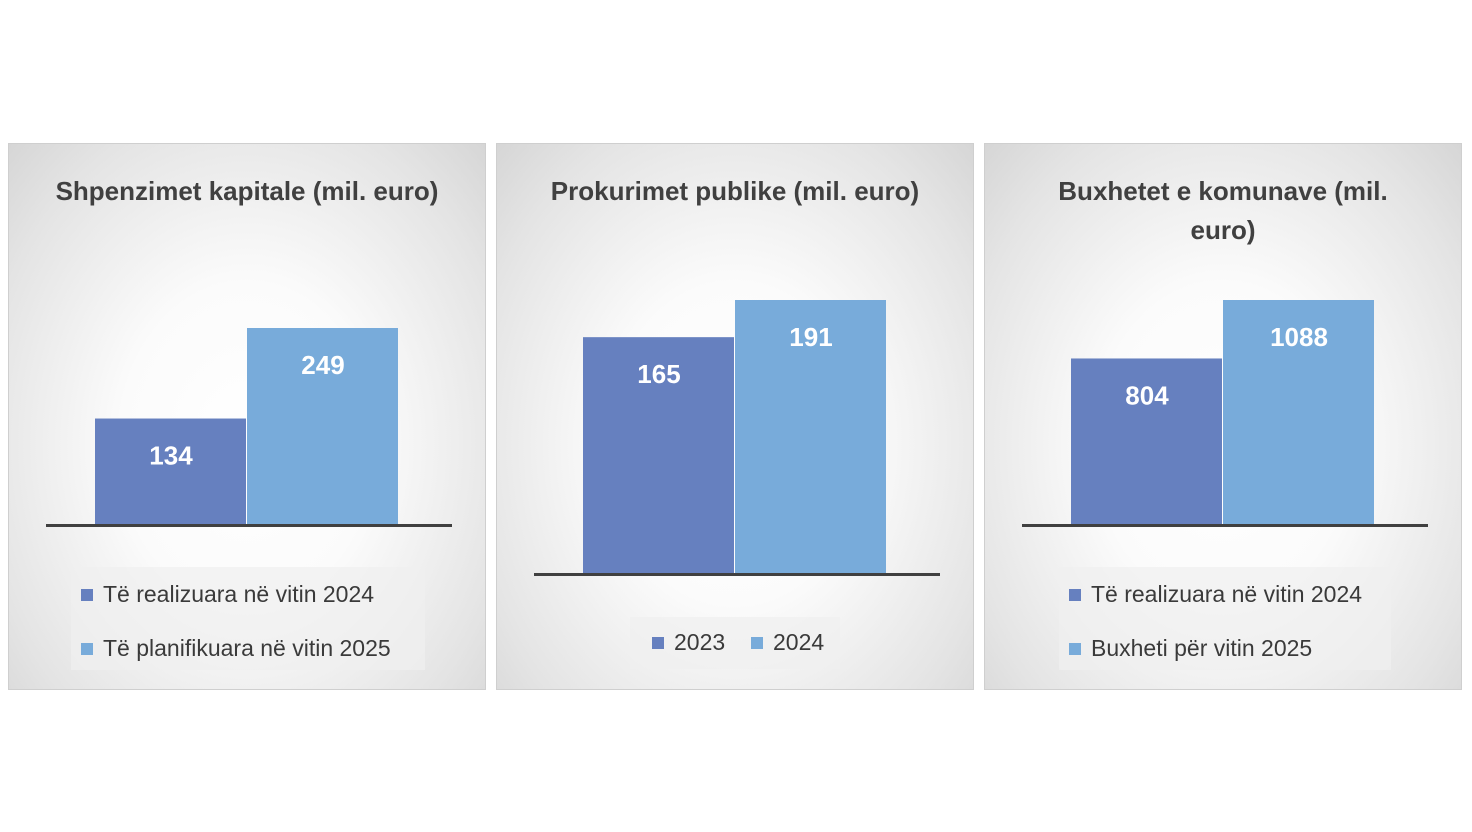 Image resolution: width=1472 pixels, height=832 pixels. Describe the element at coordinates (735, 191) in the screenshot. I see `chart-title: Prokurimet publike (mil. euro)` at that location.